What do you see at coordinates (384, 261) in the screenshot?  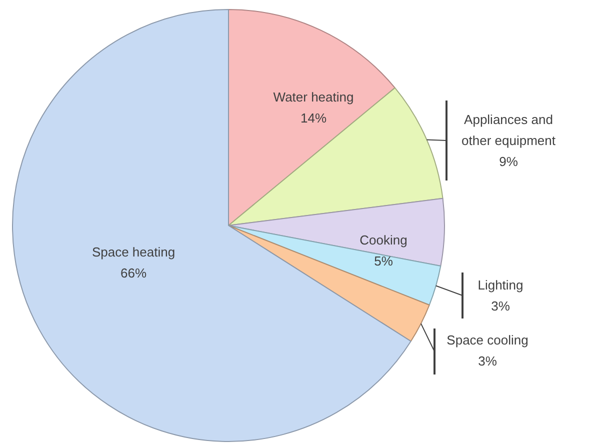 I see `data-label: 5%` at bounding box center [384, 261].